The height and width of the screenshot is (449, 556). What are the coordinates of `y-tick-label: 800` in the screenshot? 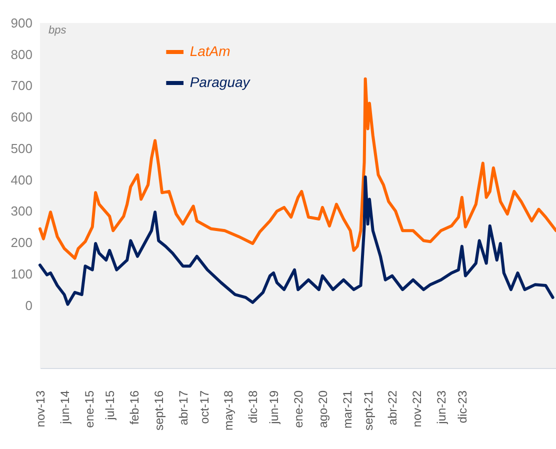 It's located at (21, 54).